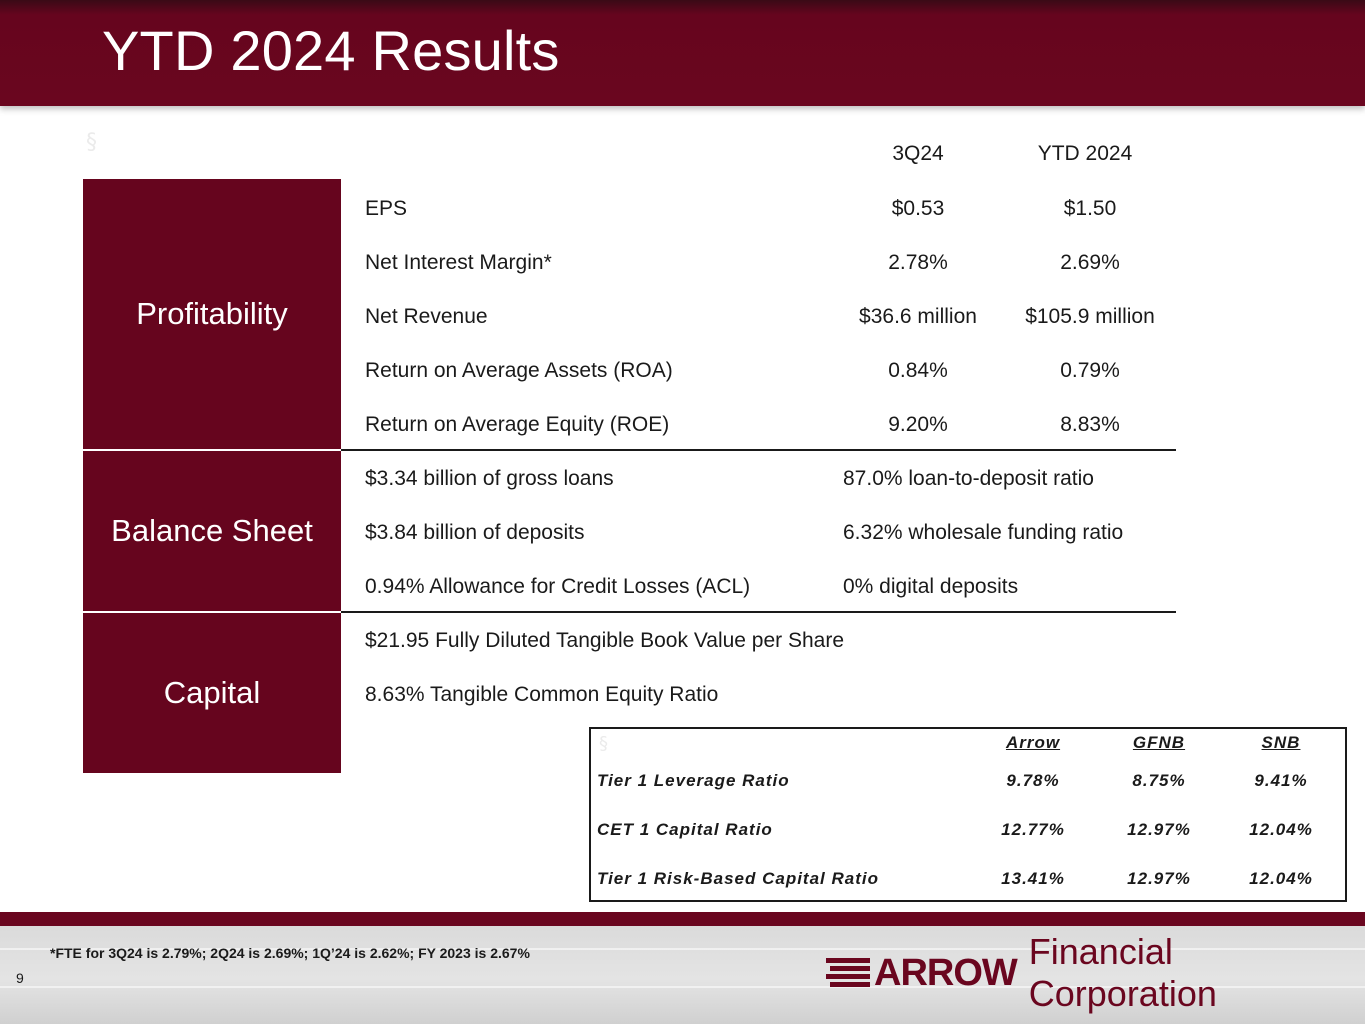  Describe the element at coordinates (1033, 829) in the screenshot. I see `table-cell: 12.77%` at that location.